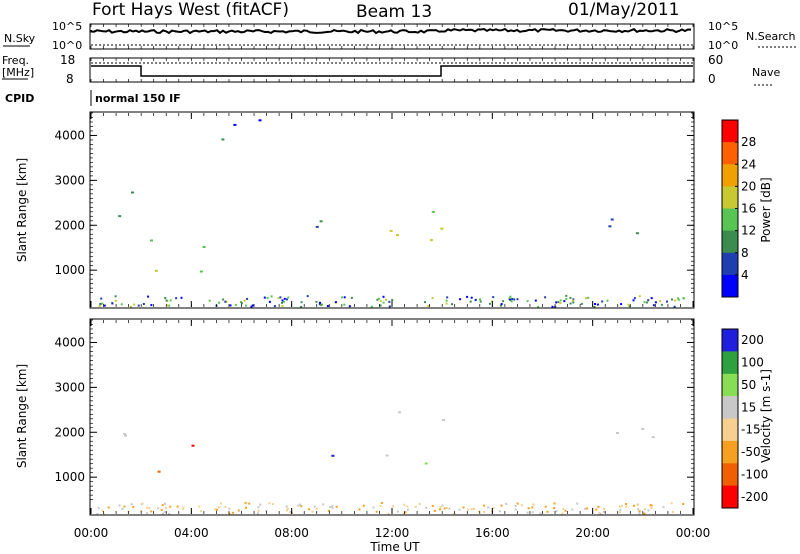 This screenshot has height=554, width=800. What do you see at coordinates (22, 416) in the screenshot?
I see `velocity-ylabel: Slant Range [km]` at bounding box center [22, 416].